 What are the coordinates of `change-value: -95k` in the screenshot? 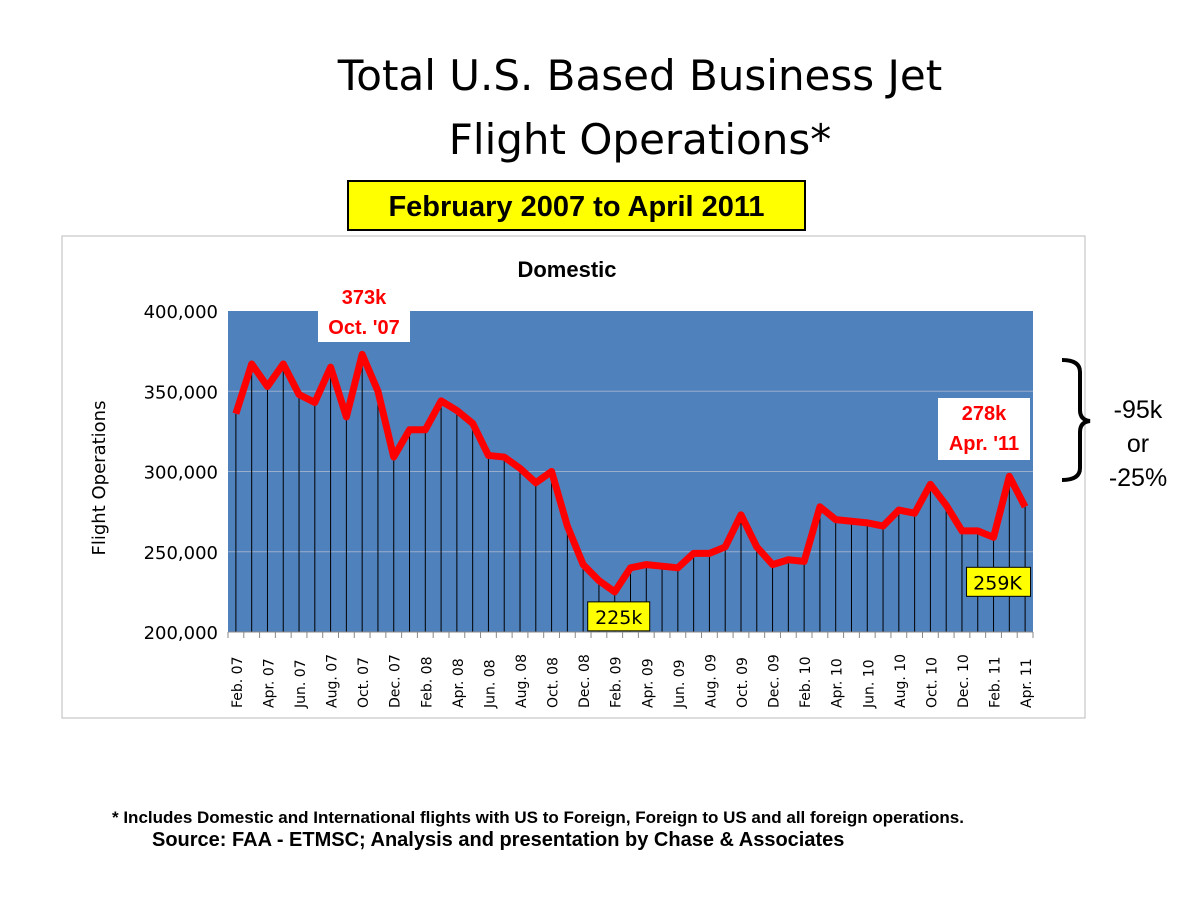 It's located at (1138, 410).